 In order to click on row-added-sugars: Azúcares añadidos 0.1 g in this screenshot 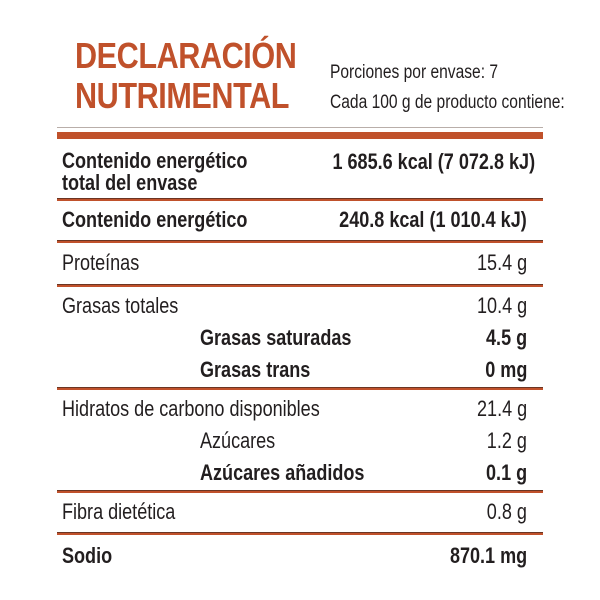, I will do `click(300, 473)`.